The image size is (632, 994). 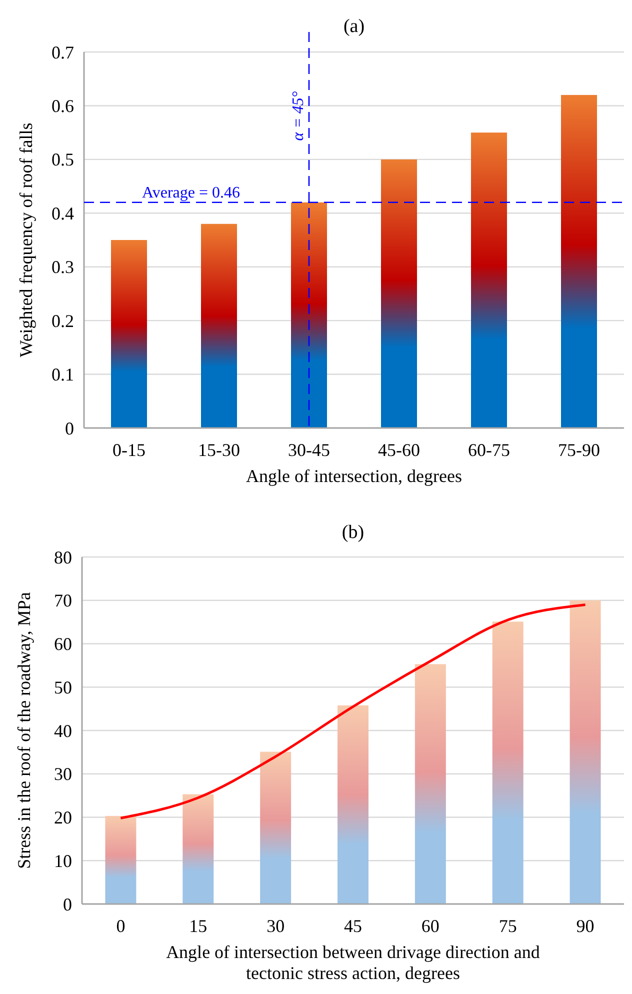 What do you see at coordinates (121, 926) in the screenshot?
I see `x-tick-label: 0` at bounding box center [121, 926].